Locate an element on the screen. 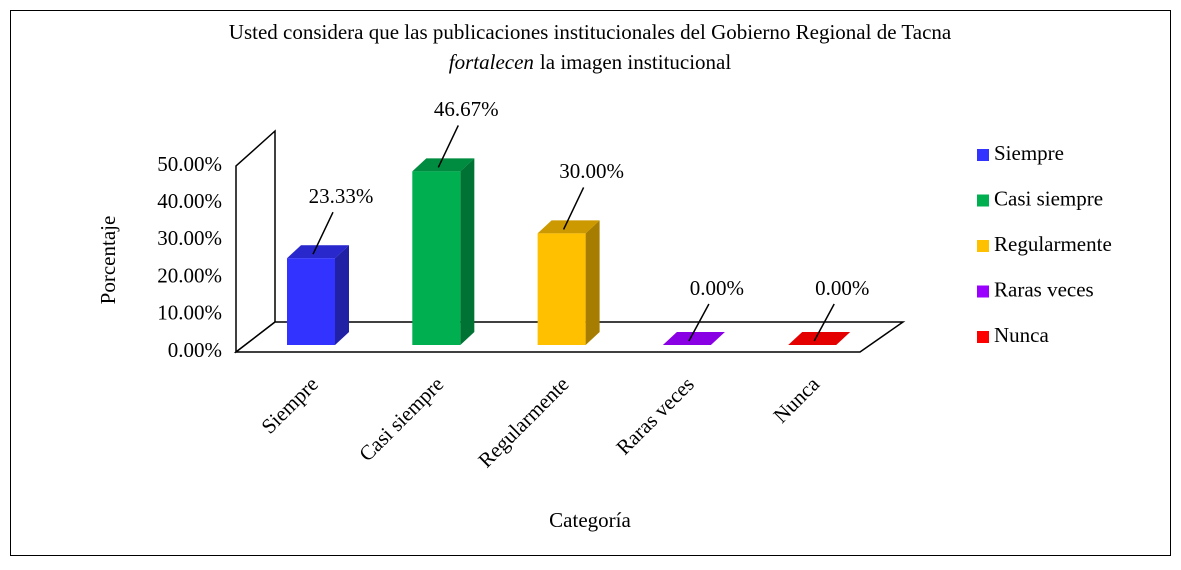  data-label: 23.33% is located at coordinates (341, 196).